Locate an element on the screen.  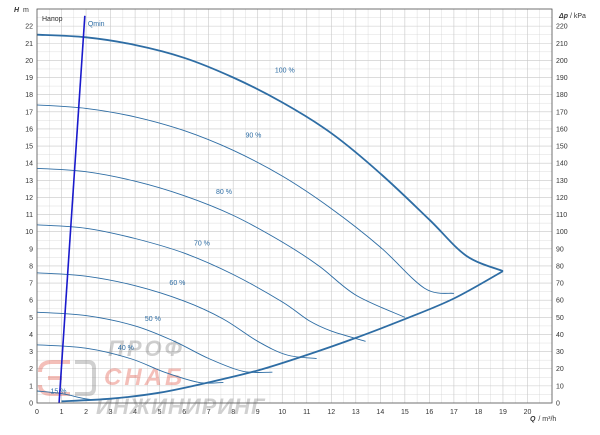
x-axis-unit: / m³/h is located at coordinates (547, 419).